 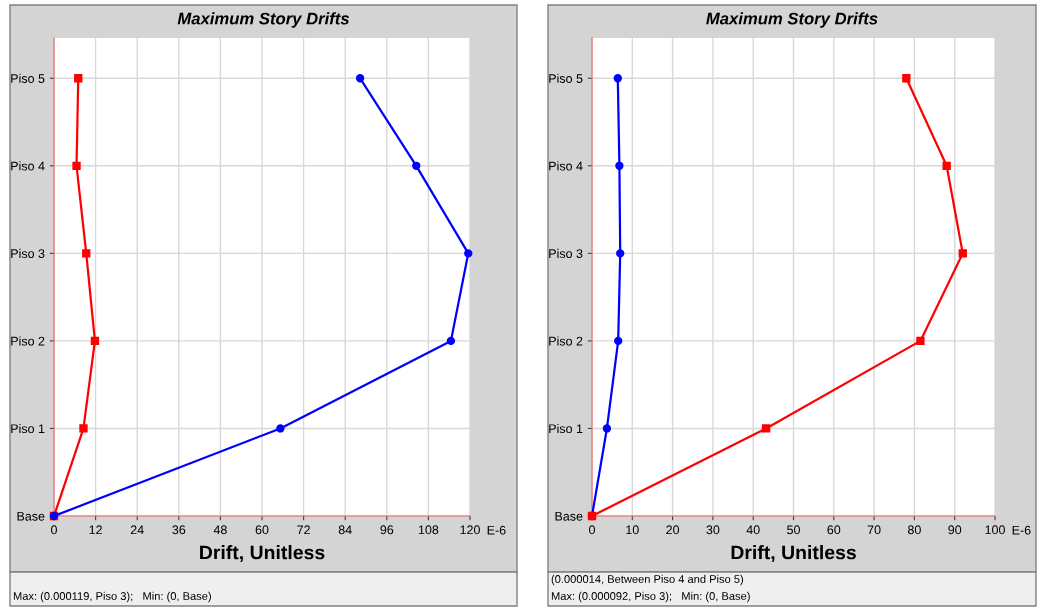 What do you see at coordinates (220, 530) in the screenshot?
I see `x-tick-label: 48` at bounding box center [220, 530].